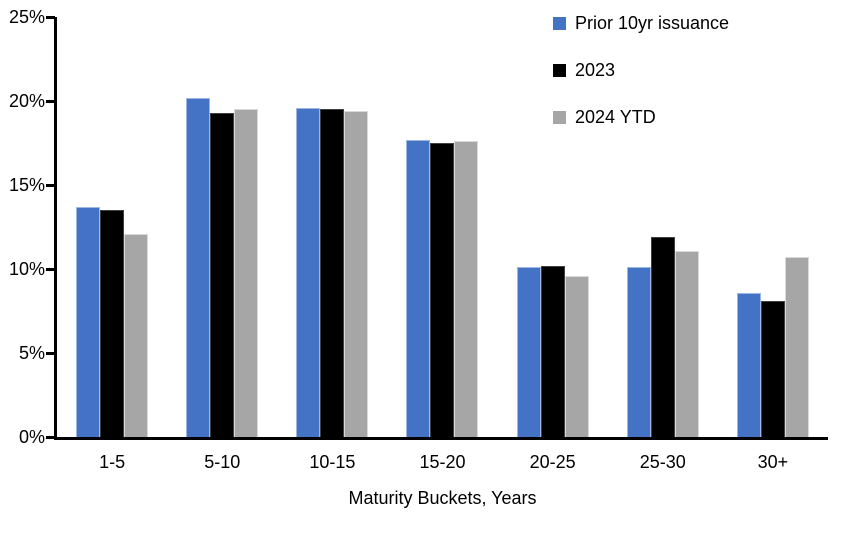  I want to click on y-tick-label: 10%, so click(26, 269).